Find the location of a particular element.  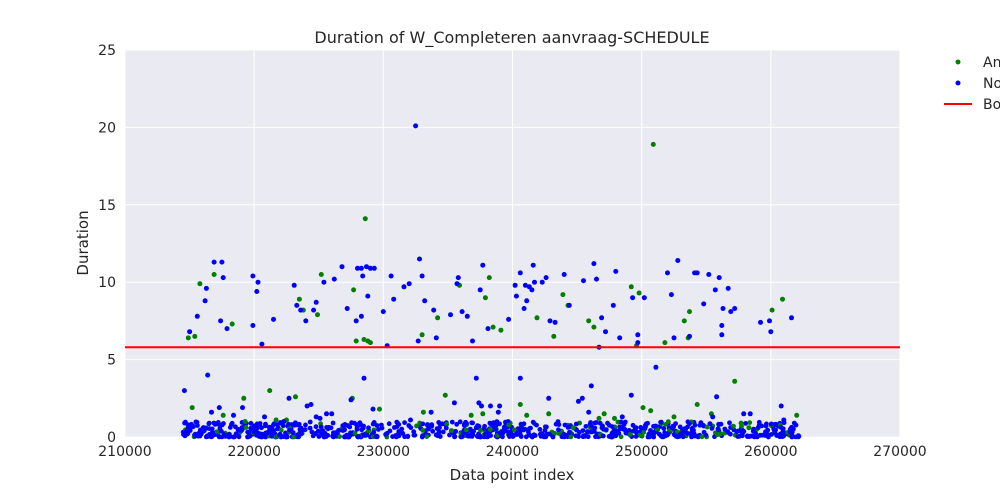

y-tick-label: 0 is located at coordinates (111, 438).